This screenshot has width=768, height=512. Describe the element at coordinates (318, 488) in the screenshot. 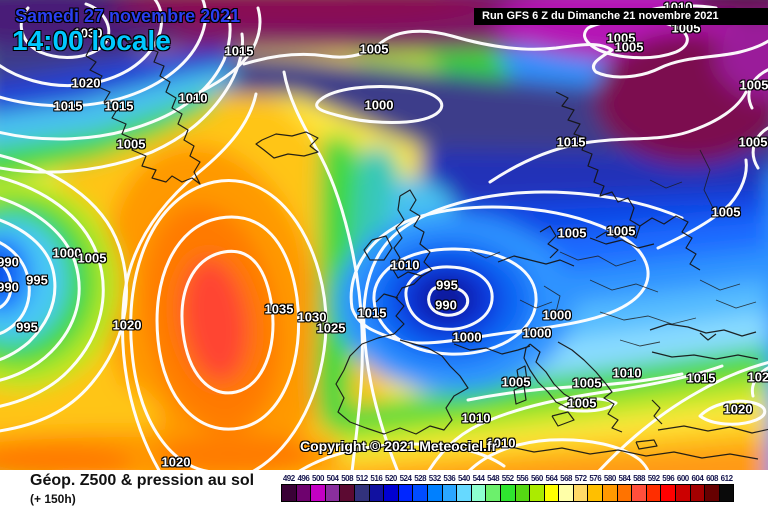

I see `colorscale-cell: 500` at that location.